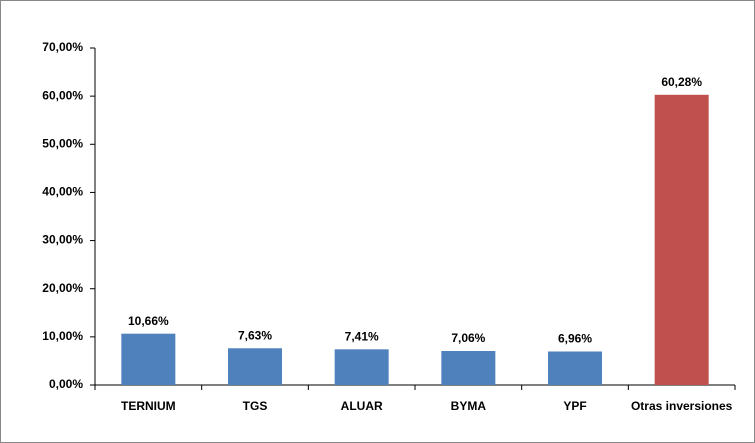  Describe the element at coordinates (62, 95) in the screenshot. I see `y-tick-label: 60,00%` at that location.